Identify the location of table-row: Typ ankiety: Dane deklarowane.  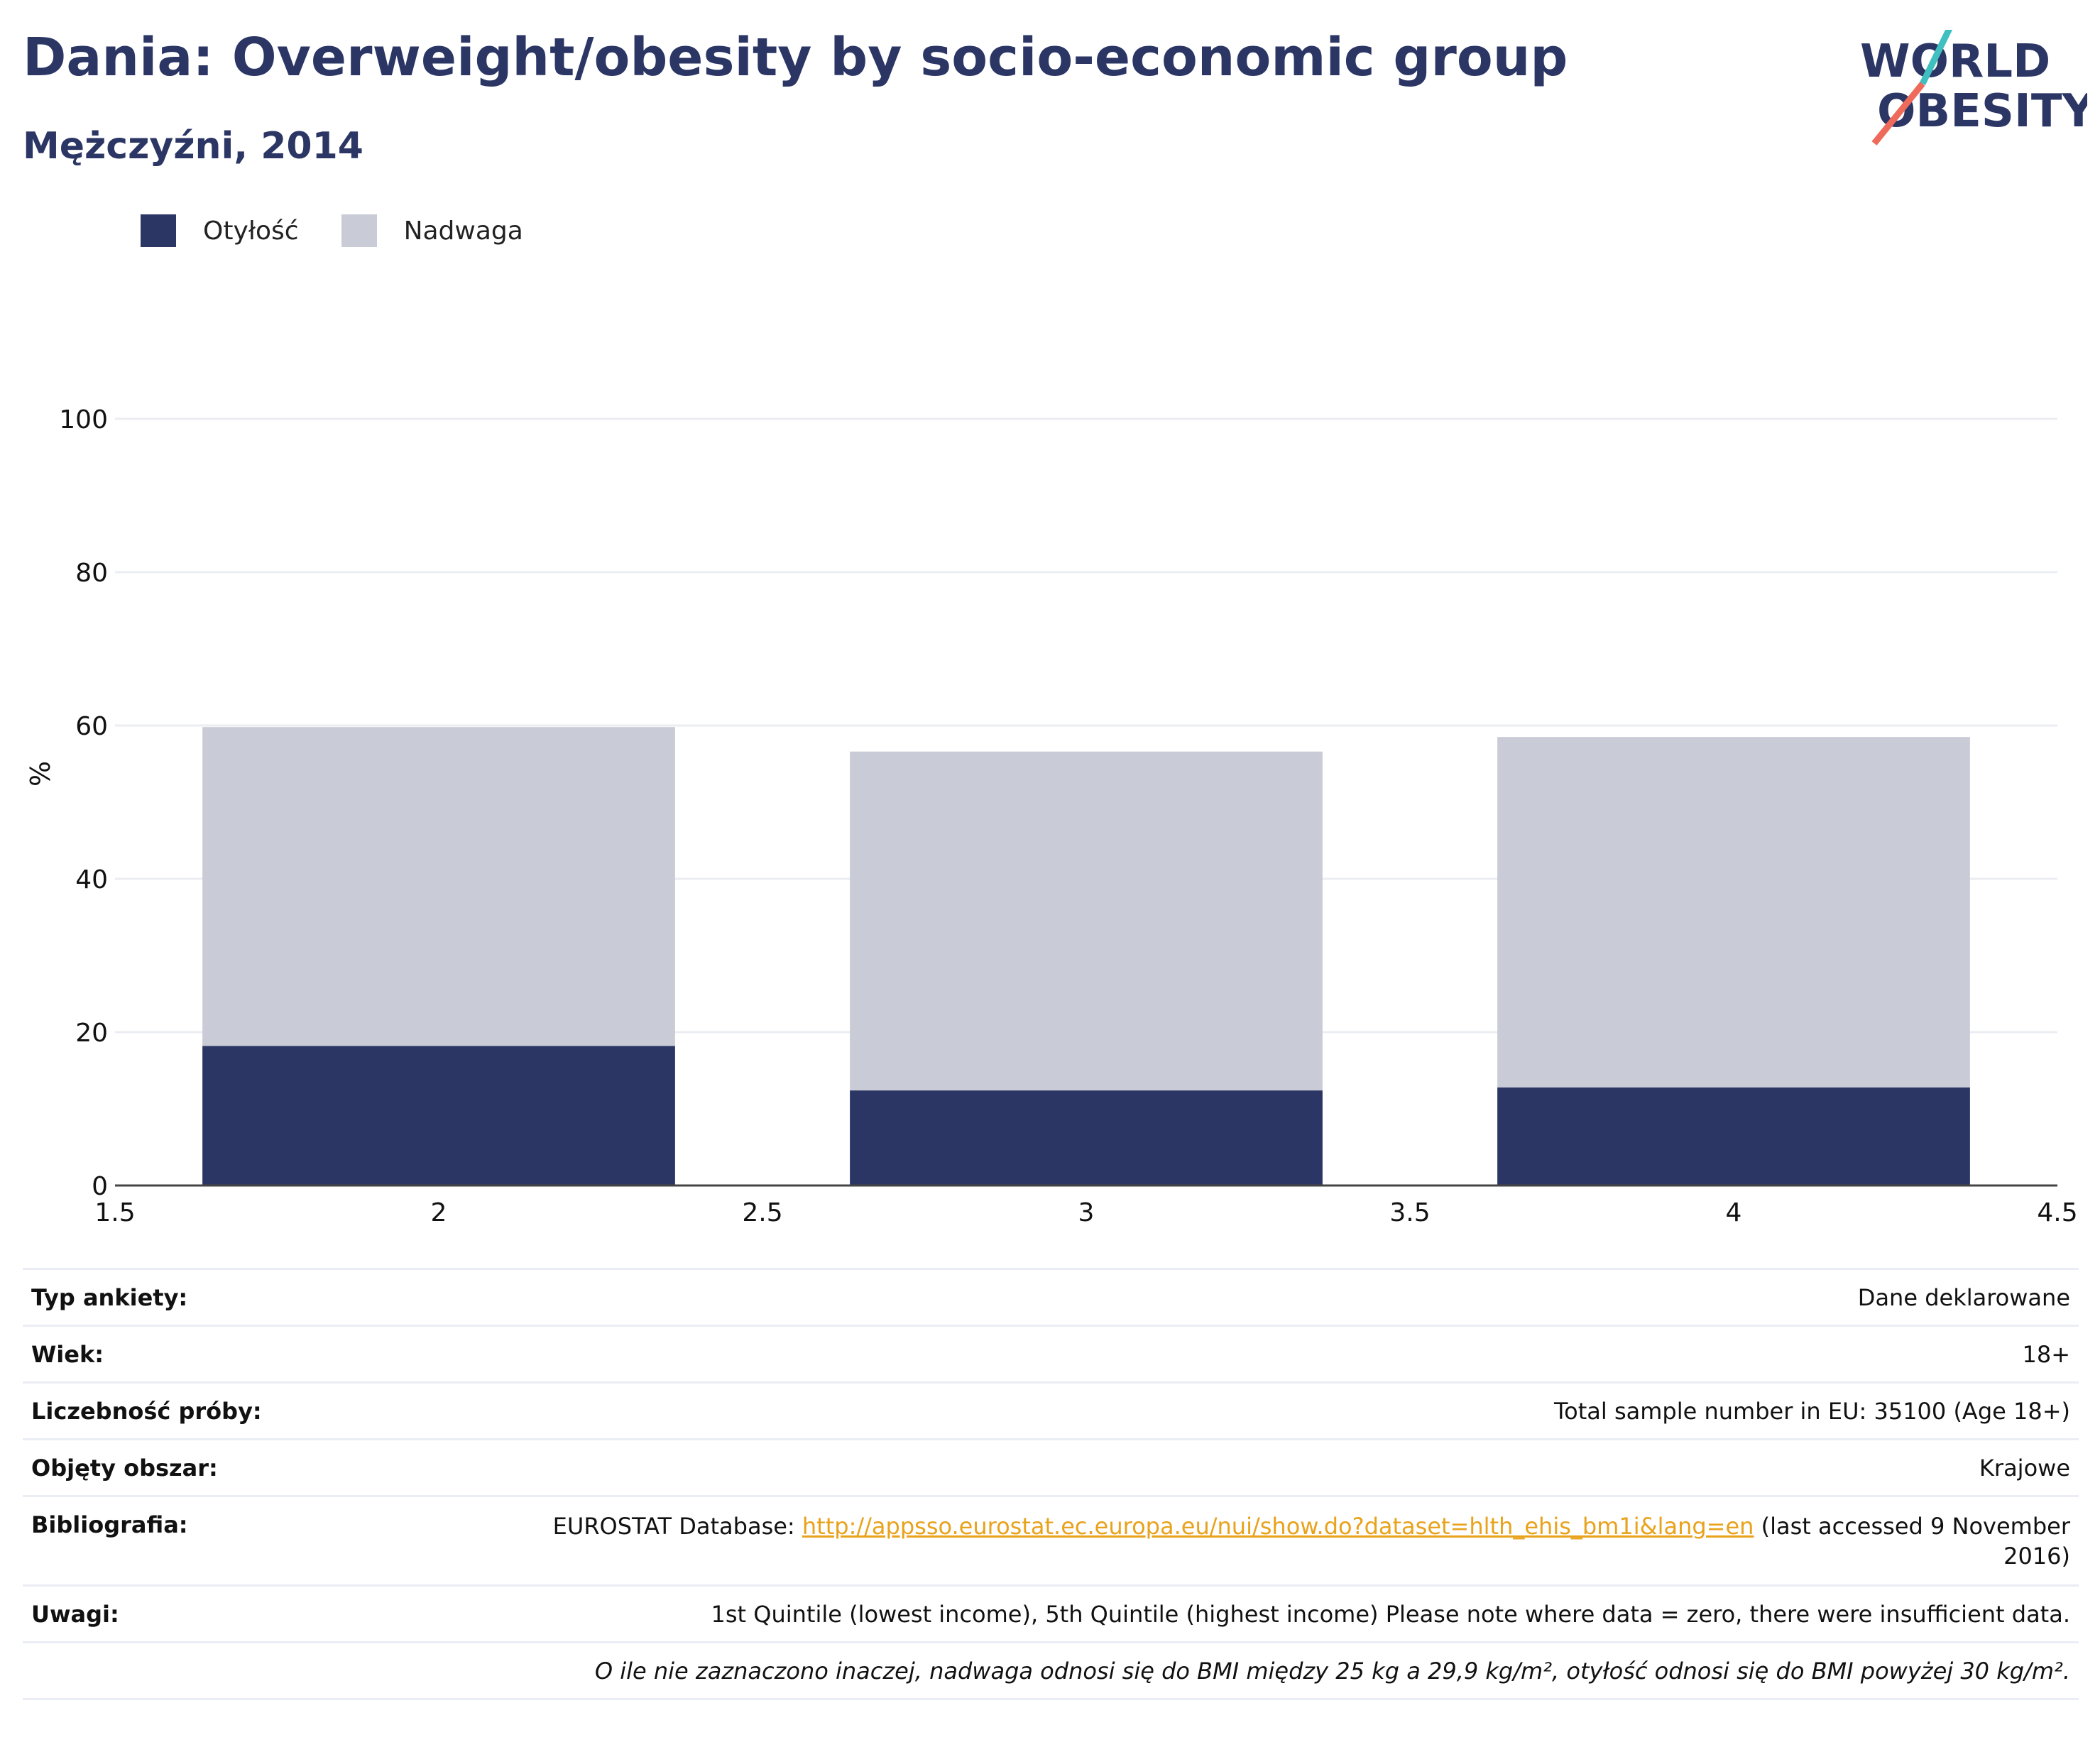
(1051, 1297).